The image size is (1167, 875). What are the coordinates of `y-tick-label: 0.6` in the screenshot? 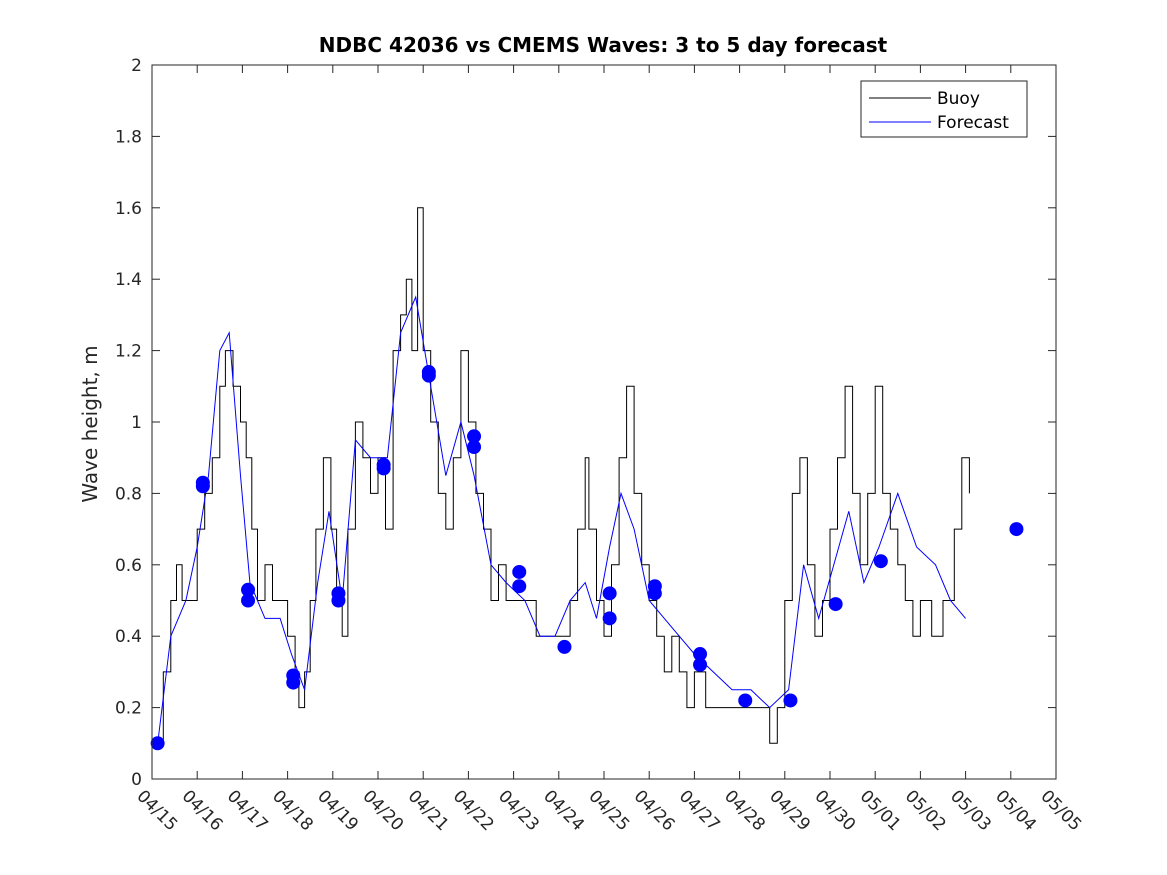 It's located at (128, 566).